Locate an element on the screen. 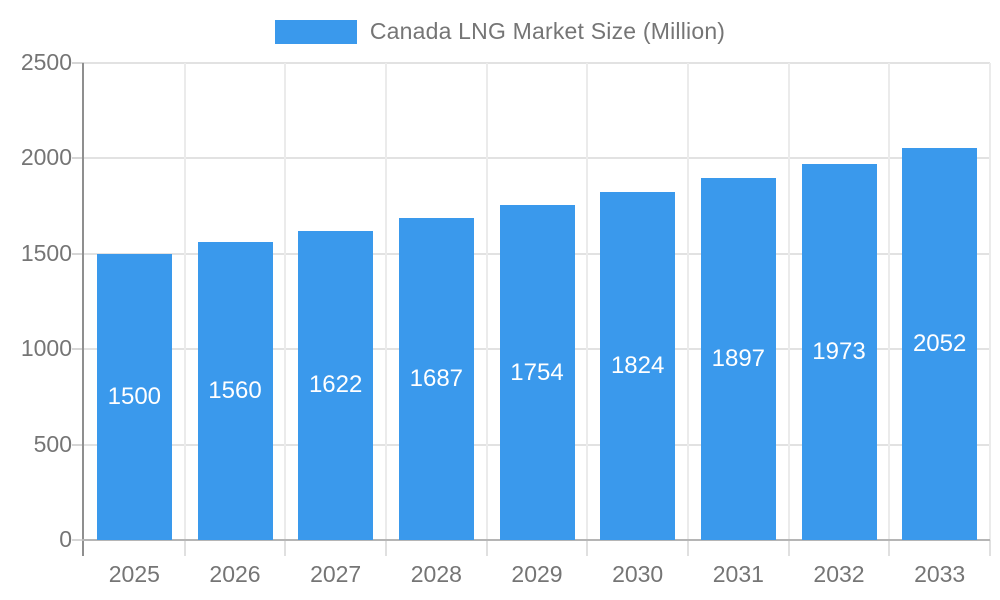  x-axis-label: 2030 is located at coordinates (638, 574).